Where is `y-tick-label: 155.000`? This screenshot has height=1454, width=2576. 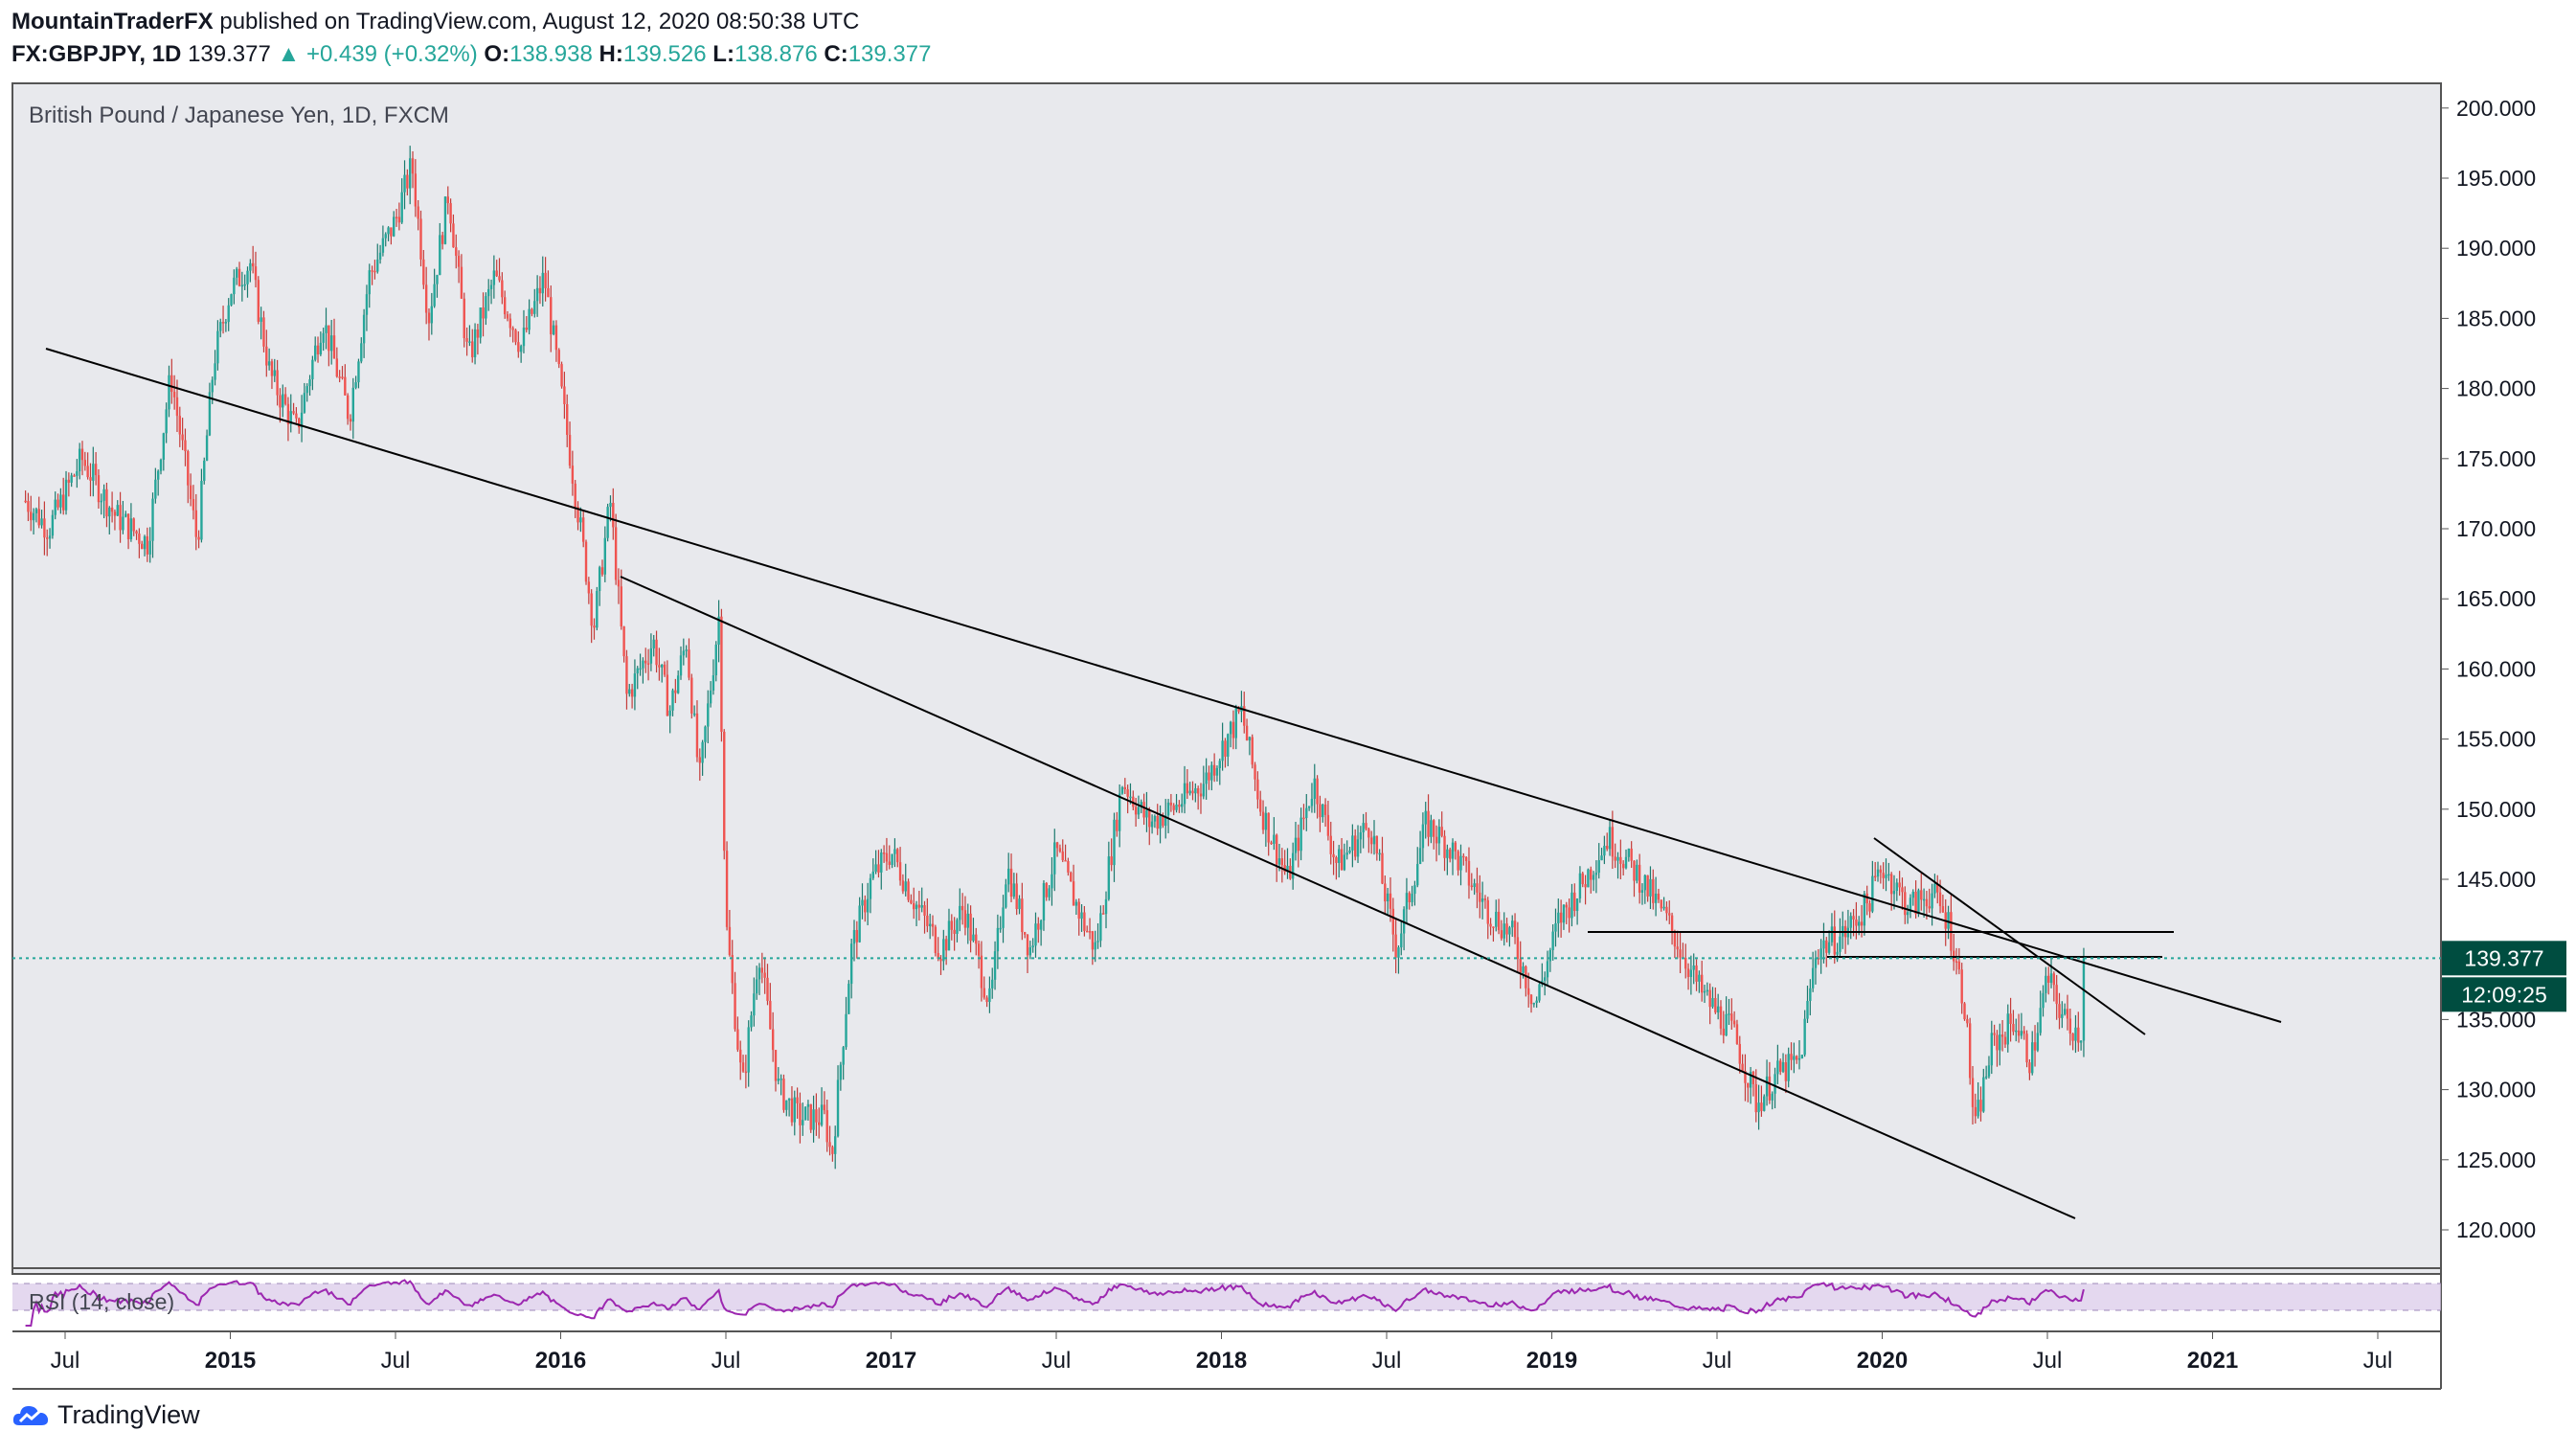
y-tick-label: 155.000 is located at coordinates (2496, 740).